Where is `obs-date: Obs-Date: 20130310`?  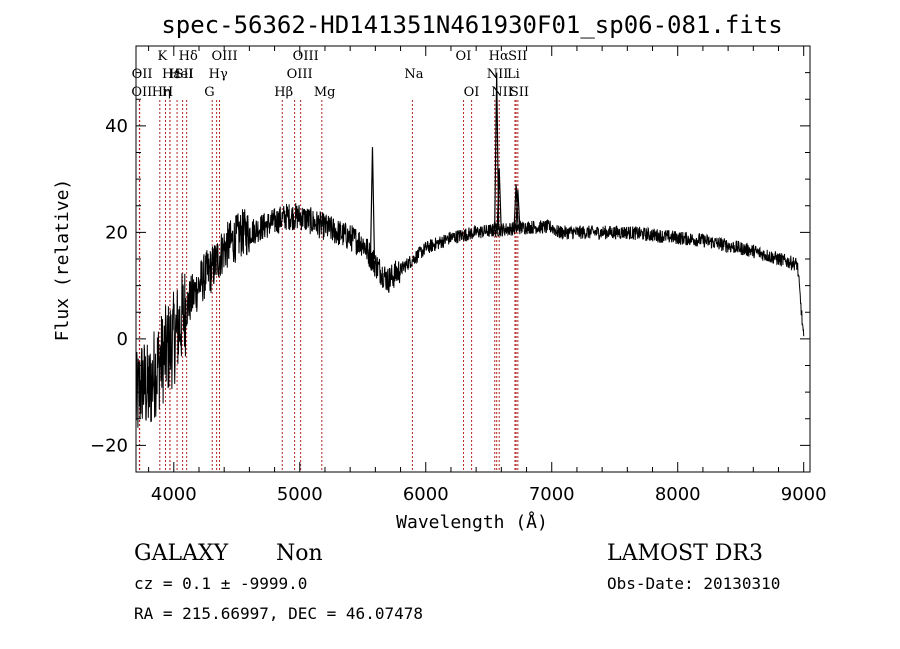 obs-date: Obs-Date: 20130310 is located at coordinates (693, 583).